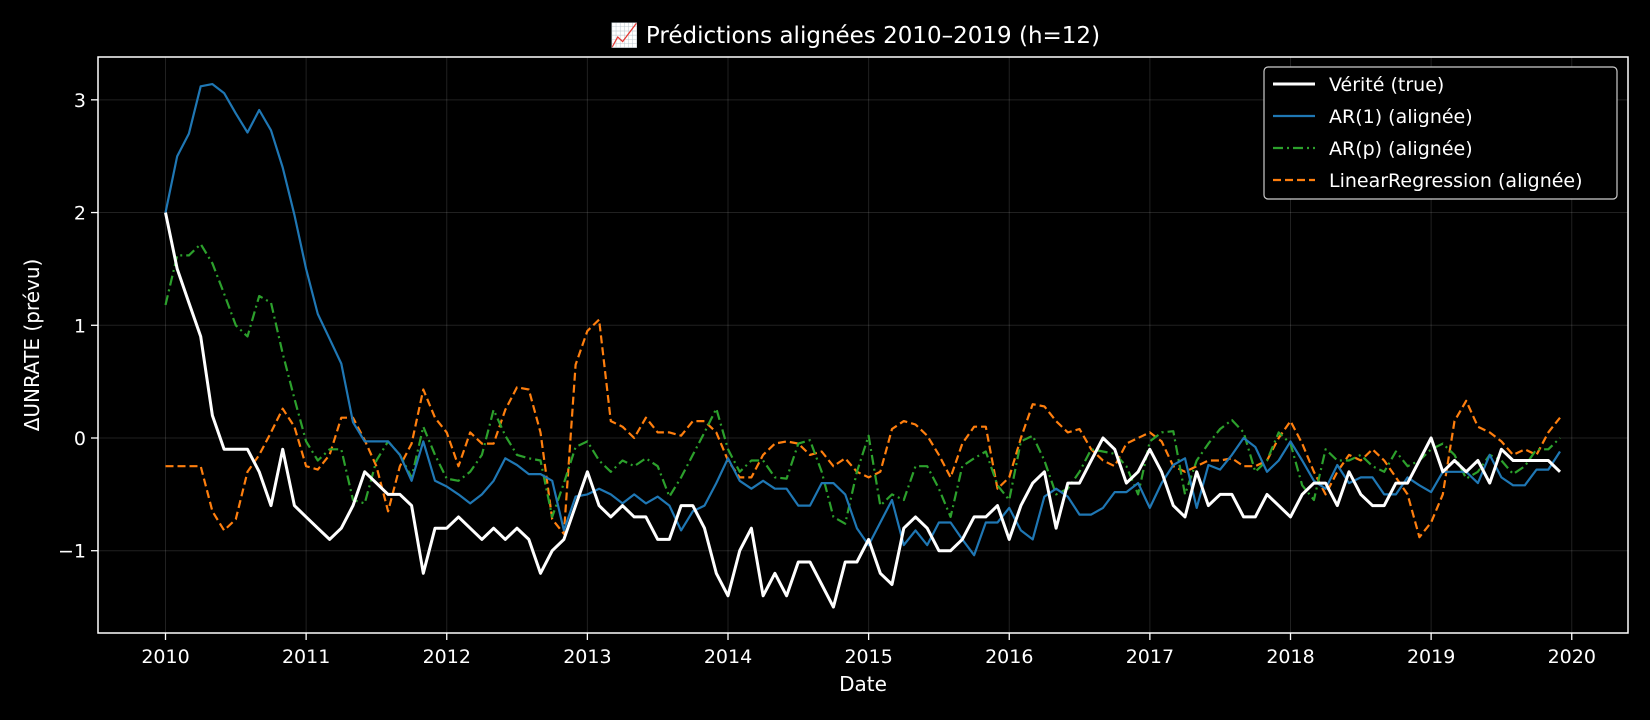 Image resolution: width=1650 pixels, height=720 pixels. I want to click on legend-label-1: AR(1) (alignée), so click(1401, 117).